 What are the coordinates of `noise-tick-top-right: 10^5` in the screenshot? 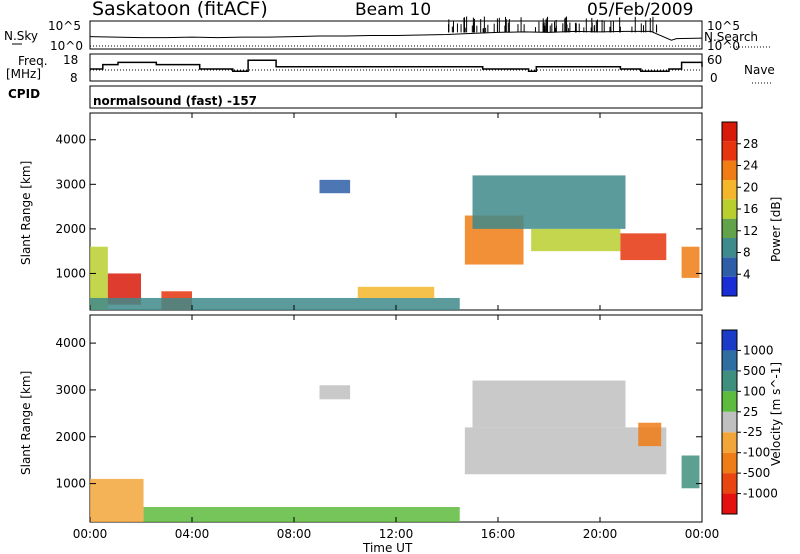 It's located at (723, 26).